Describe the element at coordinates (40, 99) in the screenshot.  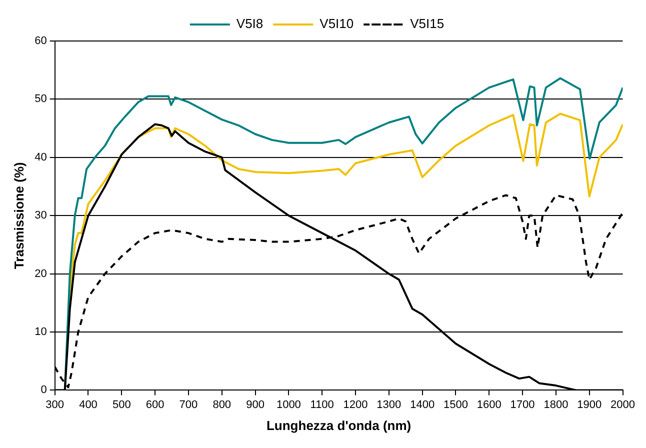
I see `y-tick-label: 50` at that location.